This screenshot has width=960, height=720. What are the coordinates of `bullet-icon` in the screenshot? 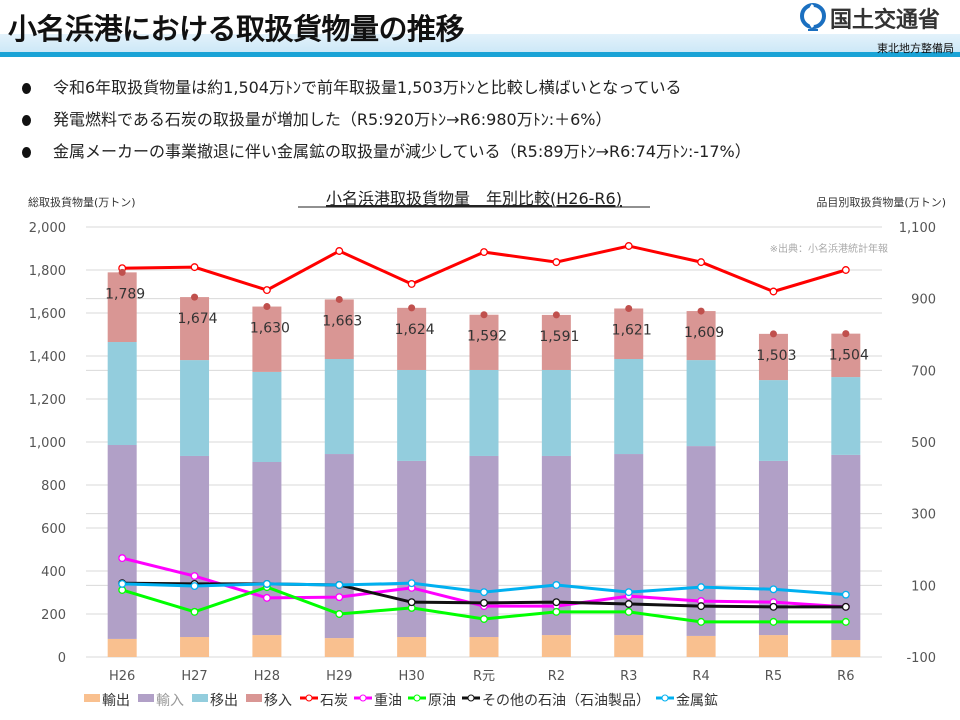 It's located at (26, 152).